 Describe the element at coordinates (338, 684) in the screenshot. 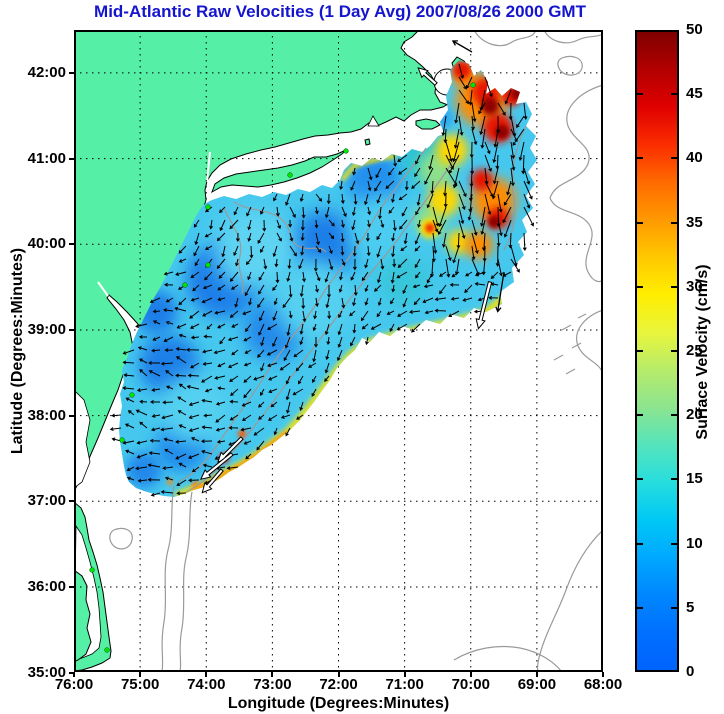

I see `x-tick-label: 72:00` at that location.